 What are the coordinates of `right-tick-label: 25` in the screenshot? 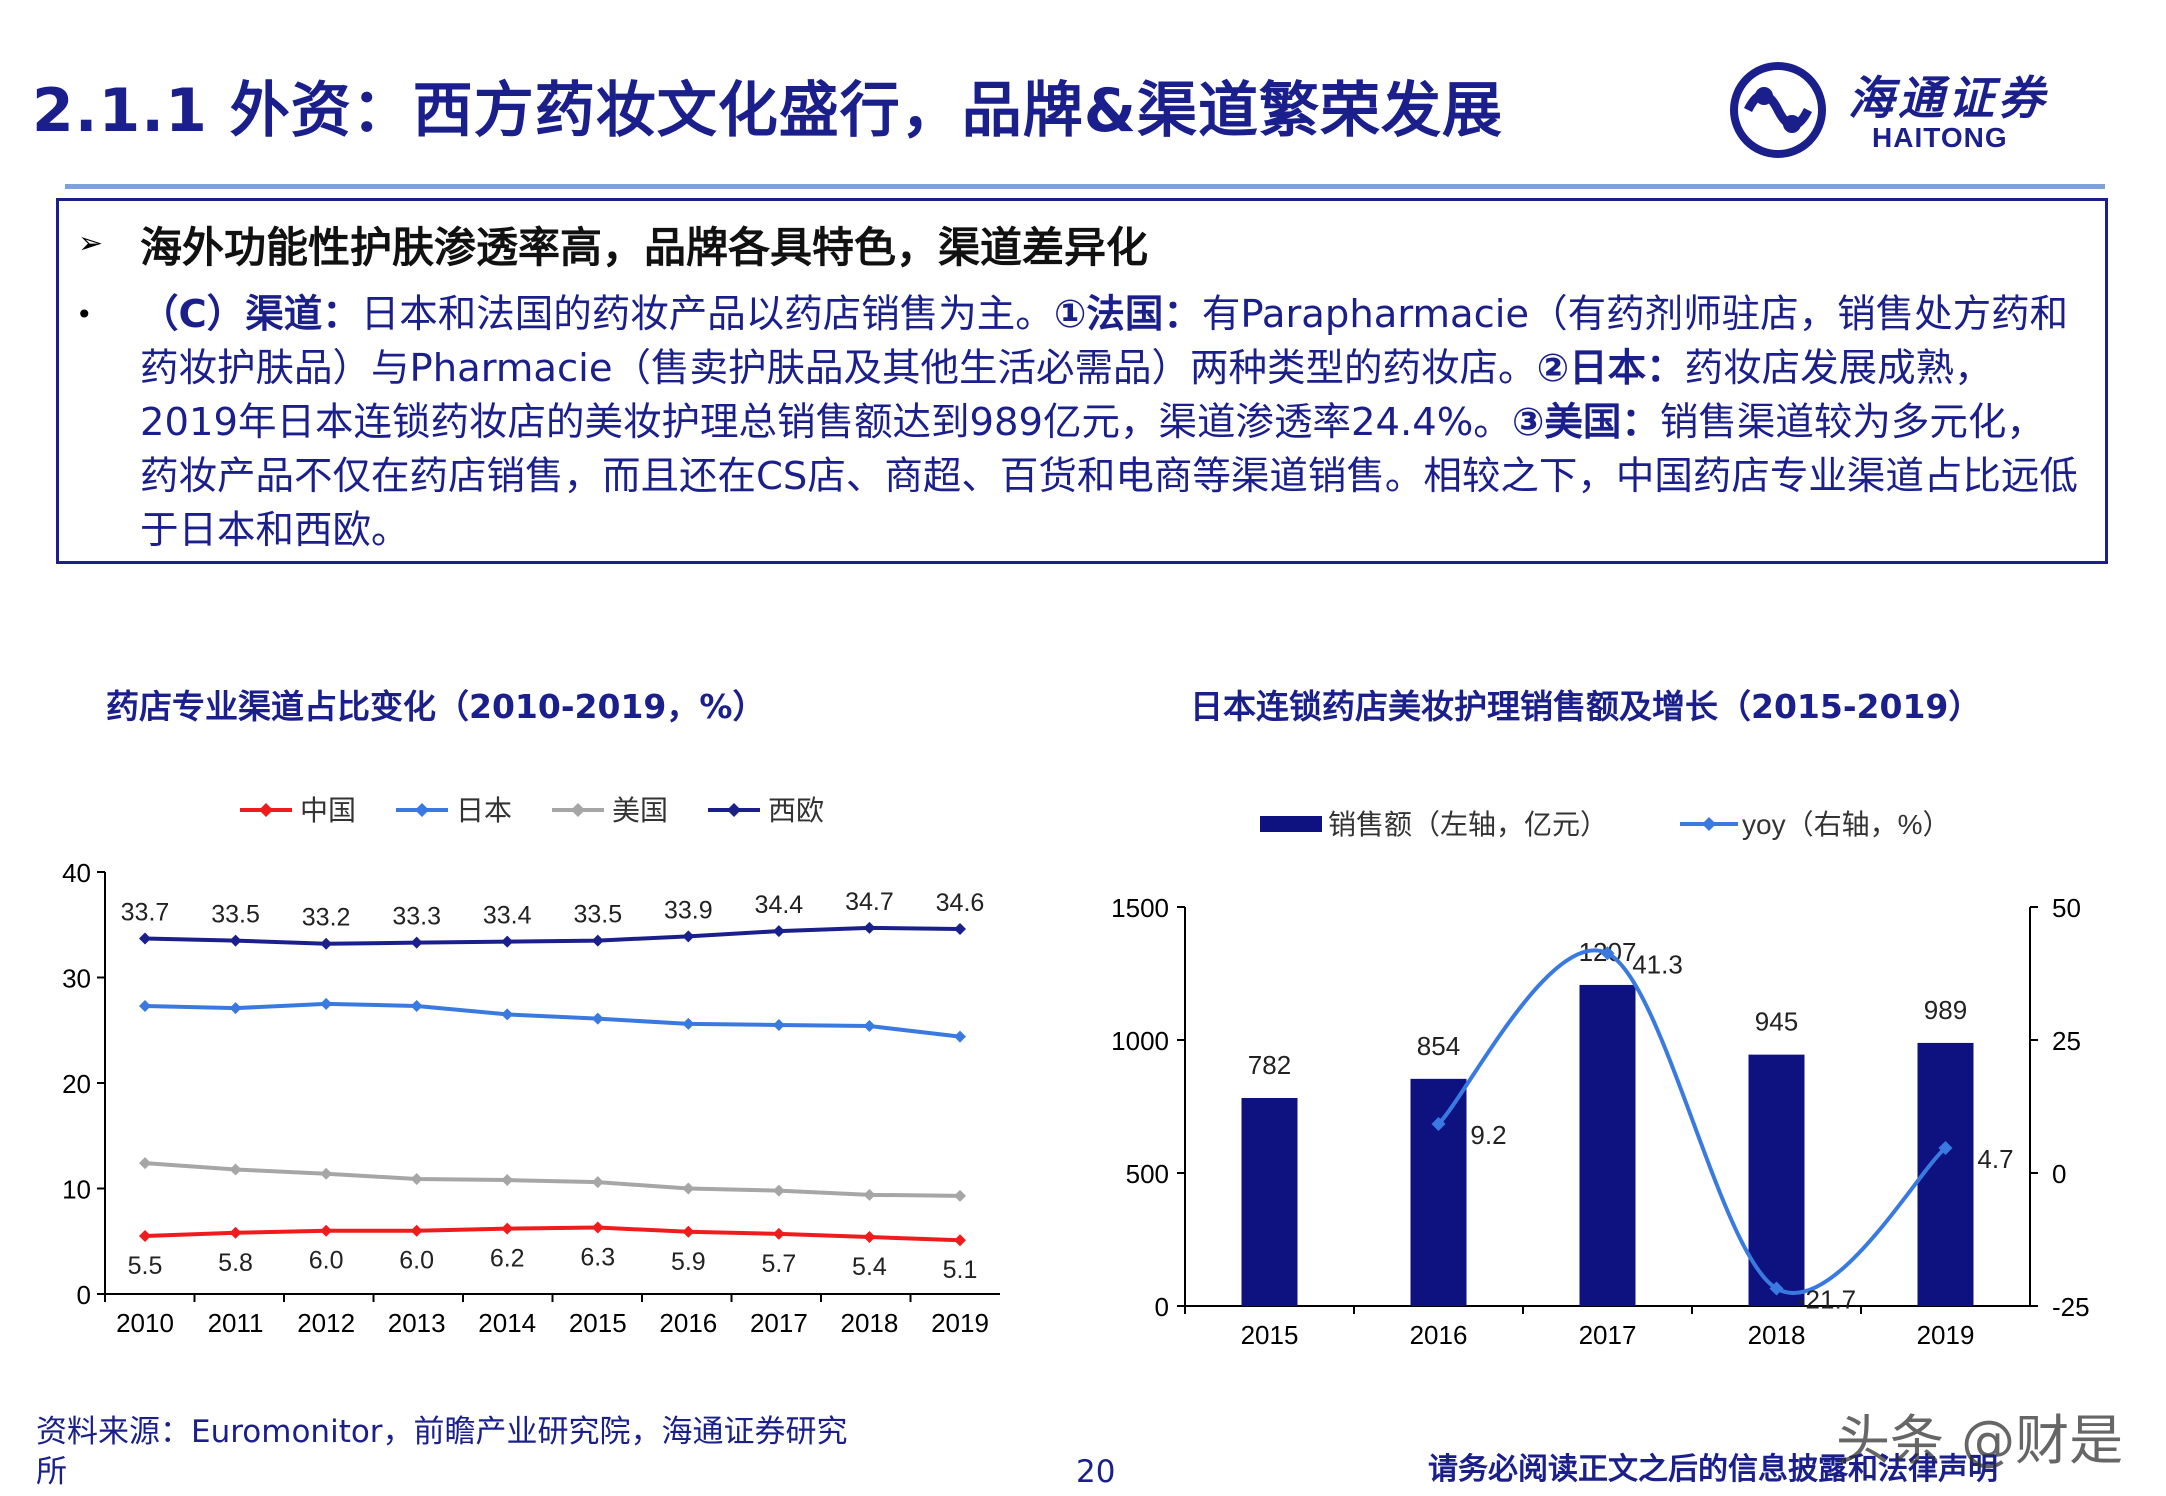 It's located at (2066, 1041).